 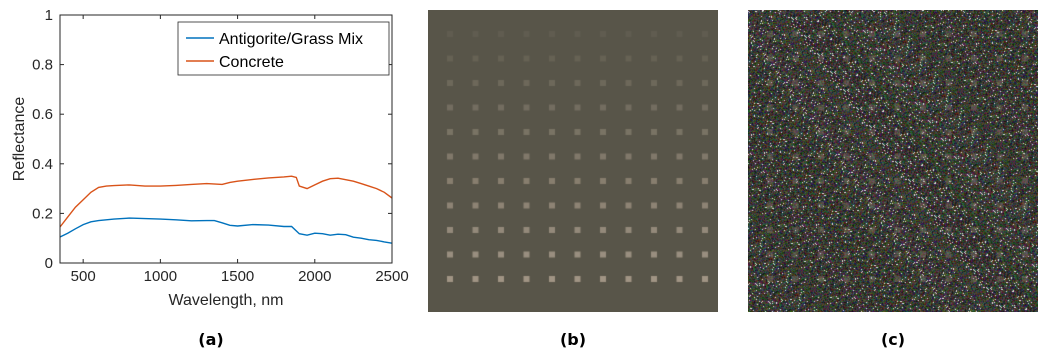 I want to click on x-tick-label: 2000, so click(x=314, y=276).